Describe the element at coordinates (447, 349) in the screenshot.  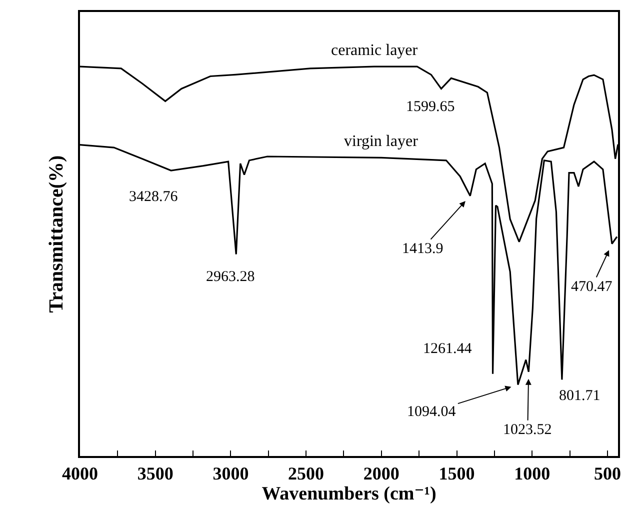
I see `annotation: 1261.44` at that location.